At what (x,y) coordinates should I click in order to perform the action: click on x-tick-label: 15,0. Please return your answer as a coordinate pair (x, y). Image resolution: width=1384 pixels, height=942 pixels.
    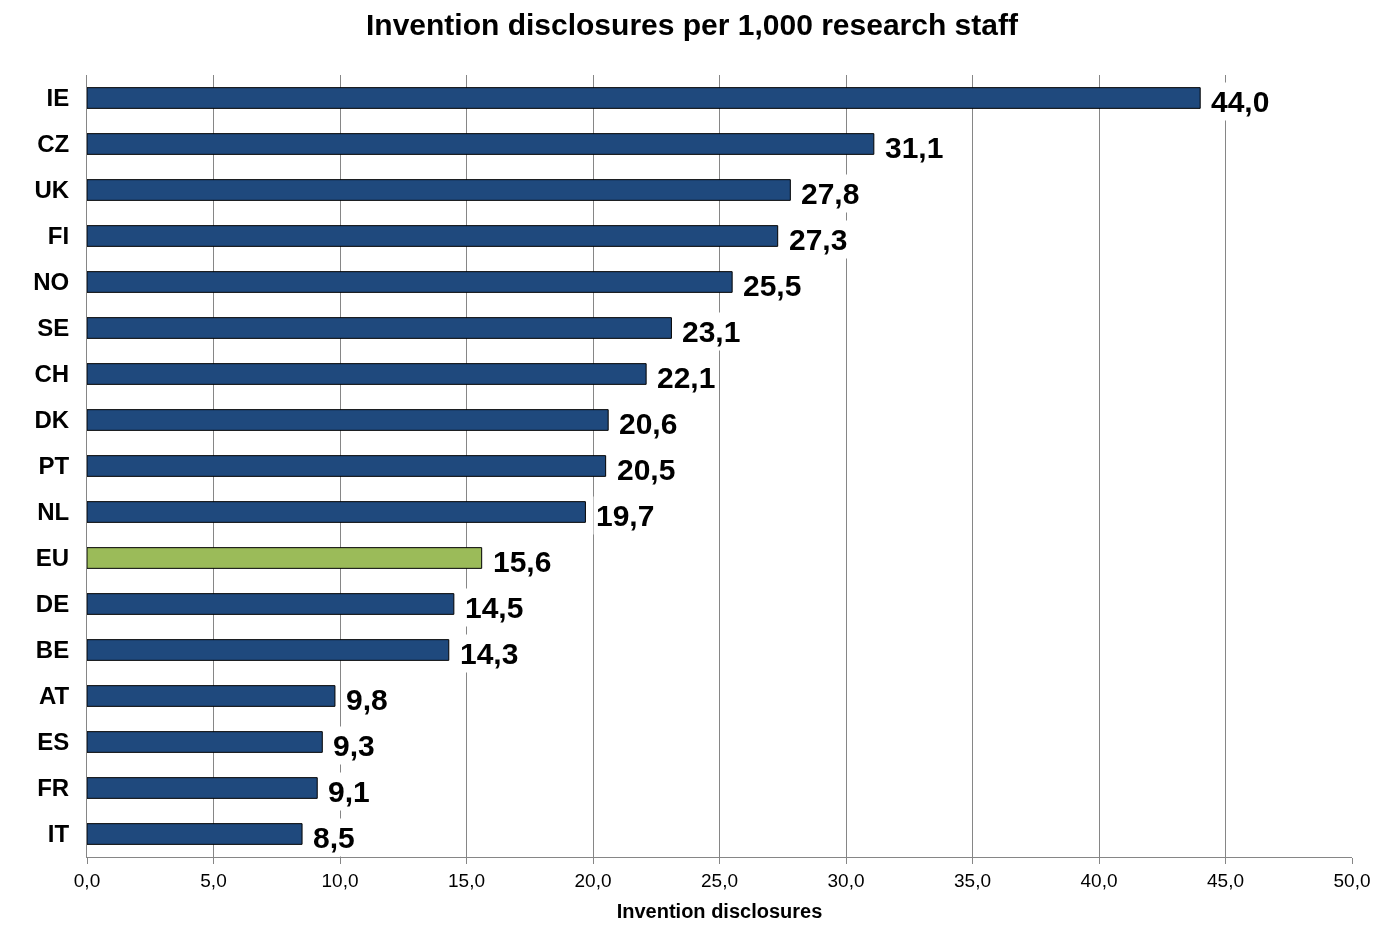
    Looking at the image, I should click on (466, 880).